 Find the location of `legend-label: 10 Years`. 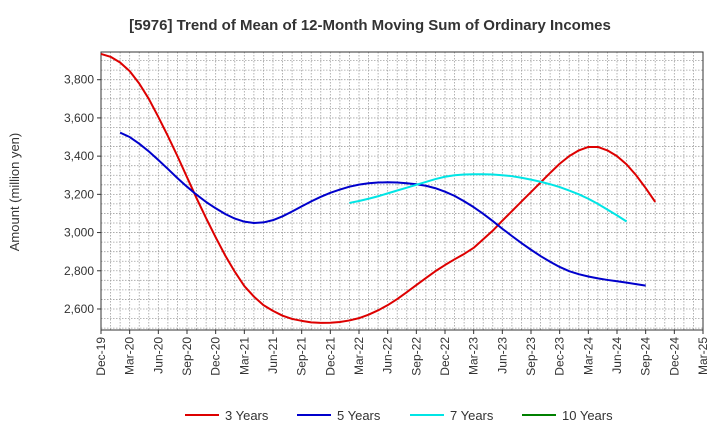

legend-label: 10 Years is located at coordinates (587, 415).